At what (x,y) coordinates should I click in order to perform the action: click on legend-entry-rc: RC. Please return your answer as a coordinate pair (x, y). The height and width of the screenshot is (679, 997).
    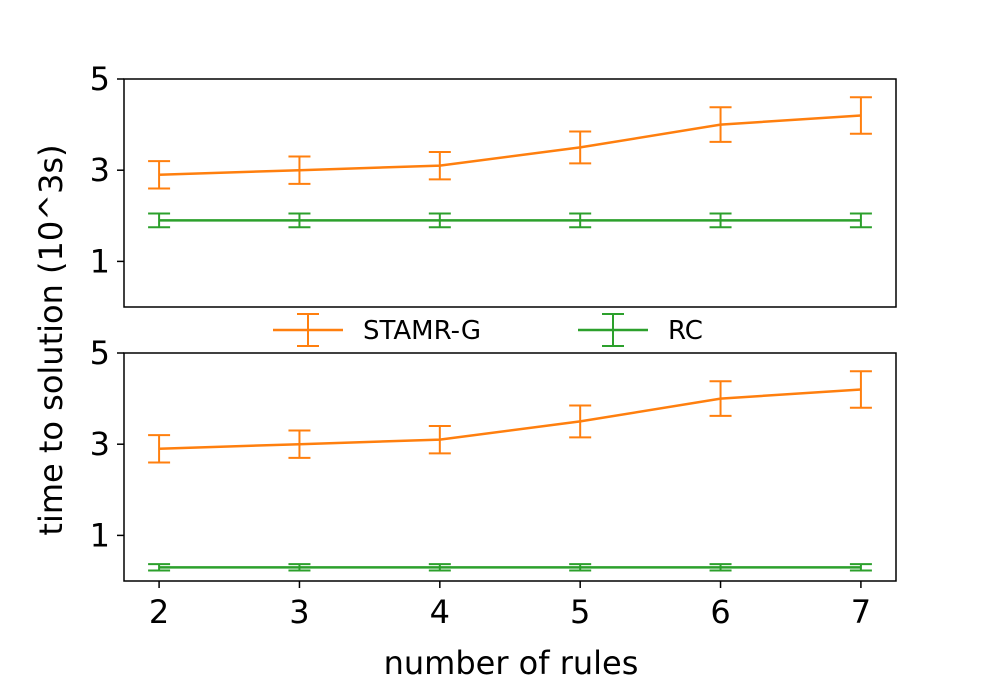
    Looking at the image, I should click on (640, 330).